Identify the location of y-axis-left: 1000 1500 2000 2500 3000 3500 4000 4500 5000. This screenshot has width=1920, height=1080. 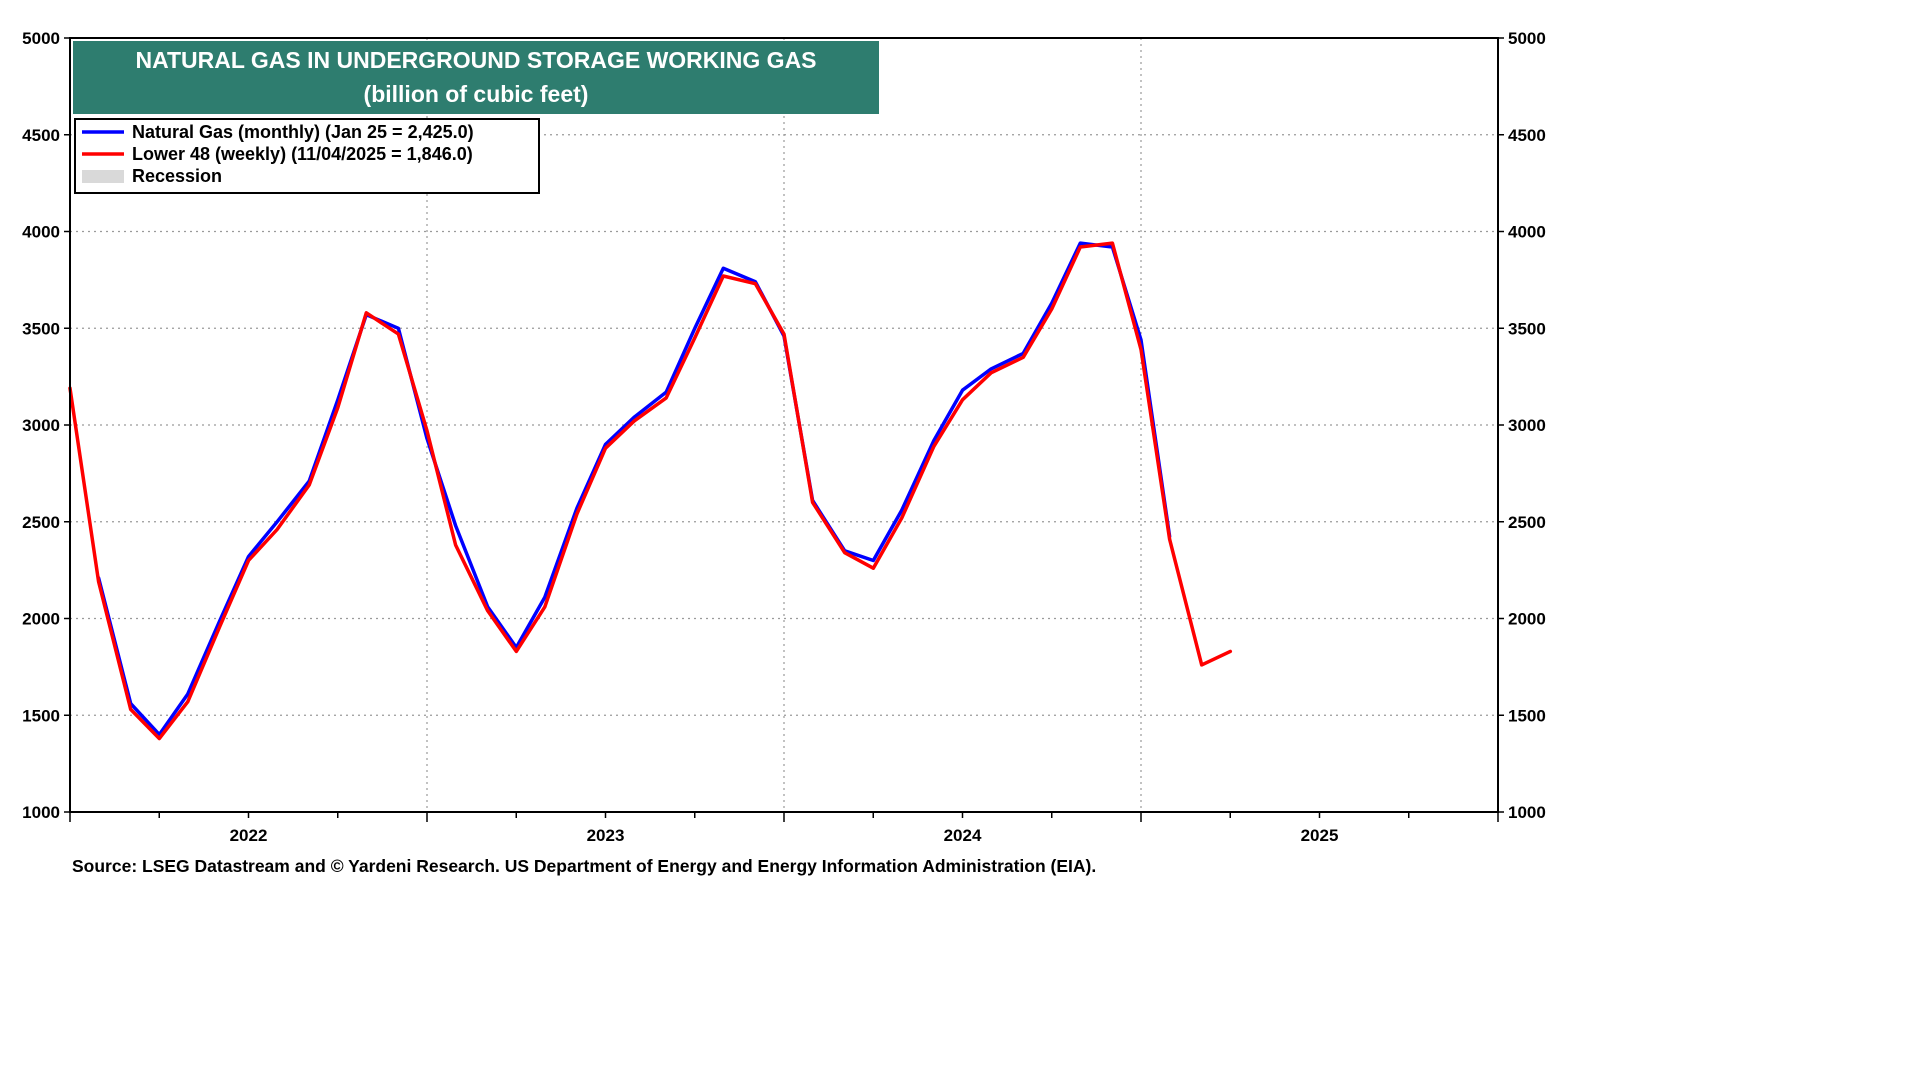
(46, 425).